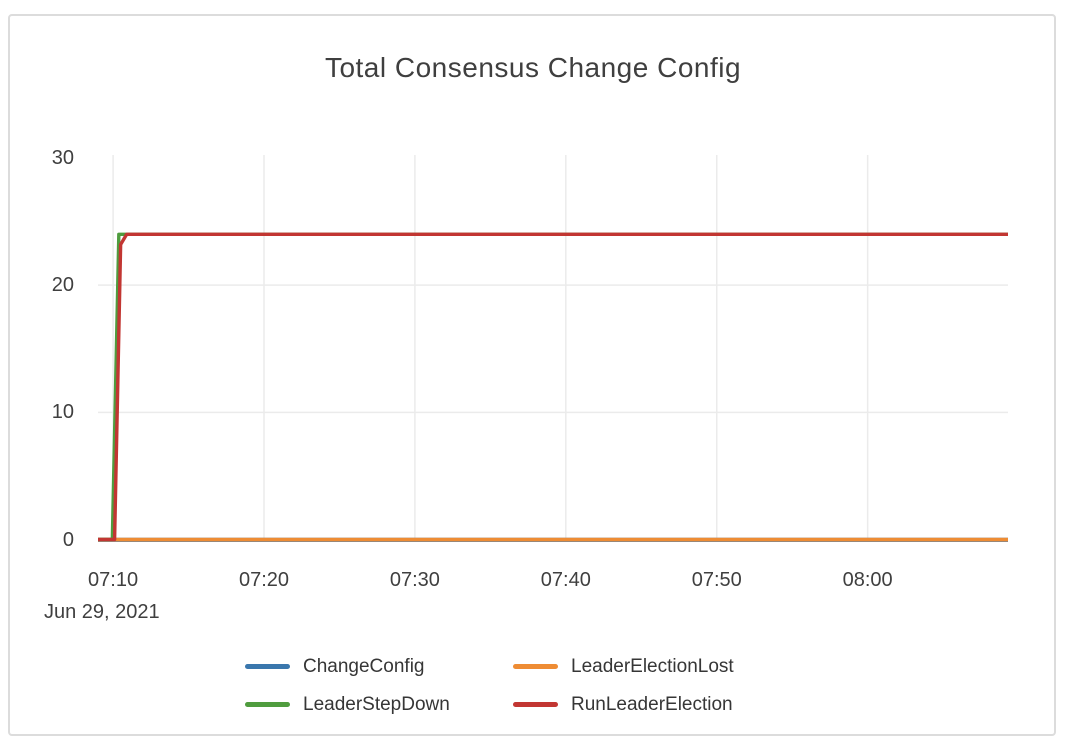 The image size is (1070, 748). Describe the element at coordinates (652, 704) in the screenshot. I see `legend-label-runleaderelection: RunLeaderElection` at that location.